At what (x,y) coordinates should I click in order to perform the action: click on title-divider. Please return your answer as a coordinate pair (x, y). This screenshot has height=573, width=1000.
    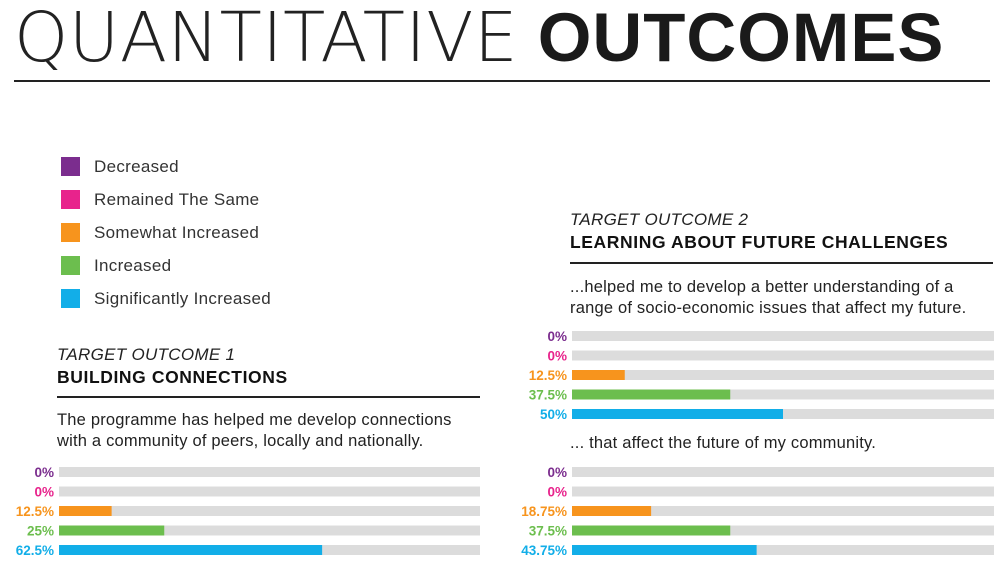
    Looking at the image, I should click on (502, 81).